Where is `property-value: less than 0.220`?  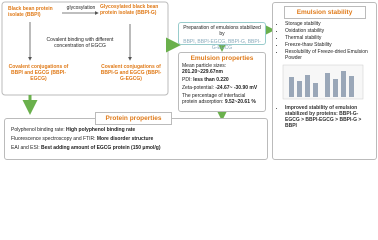 property-value: less than 0.220 is located at coordinates (211, 80).